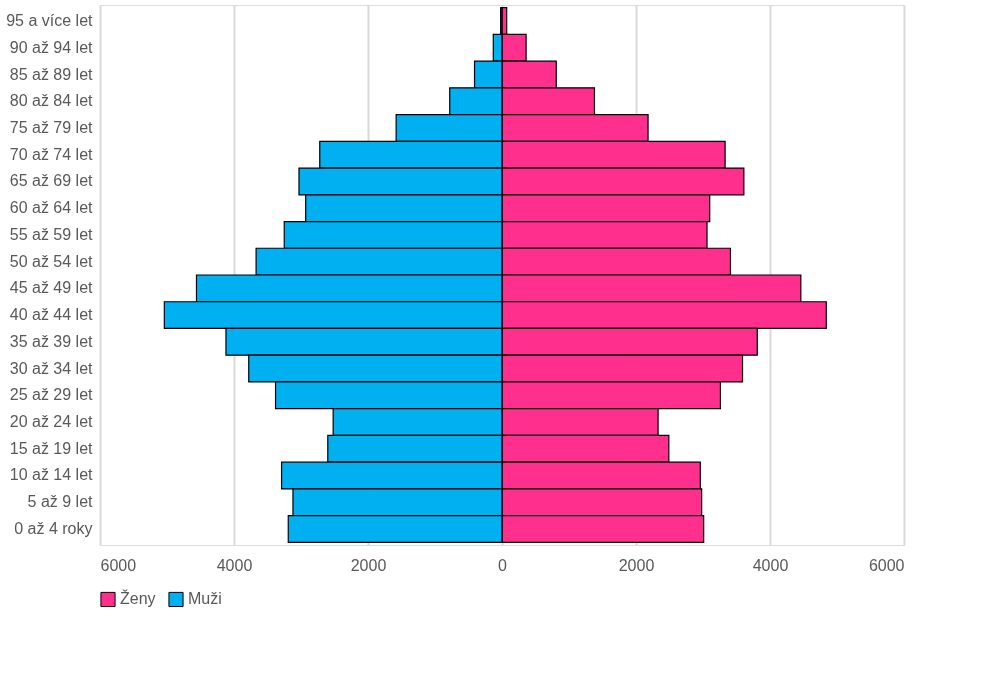  Describe the element at coordinates (51, 154) in the screenshot. I see `y-tick-label: 70 až 74 let` at that location.